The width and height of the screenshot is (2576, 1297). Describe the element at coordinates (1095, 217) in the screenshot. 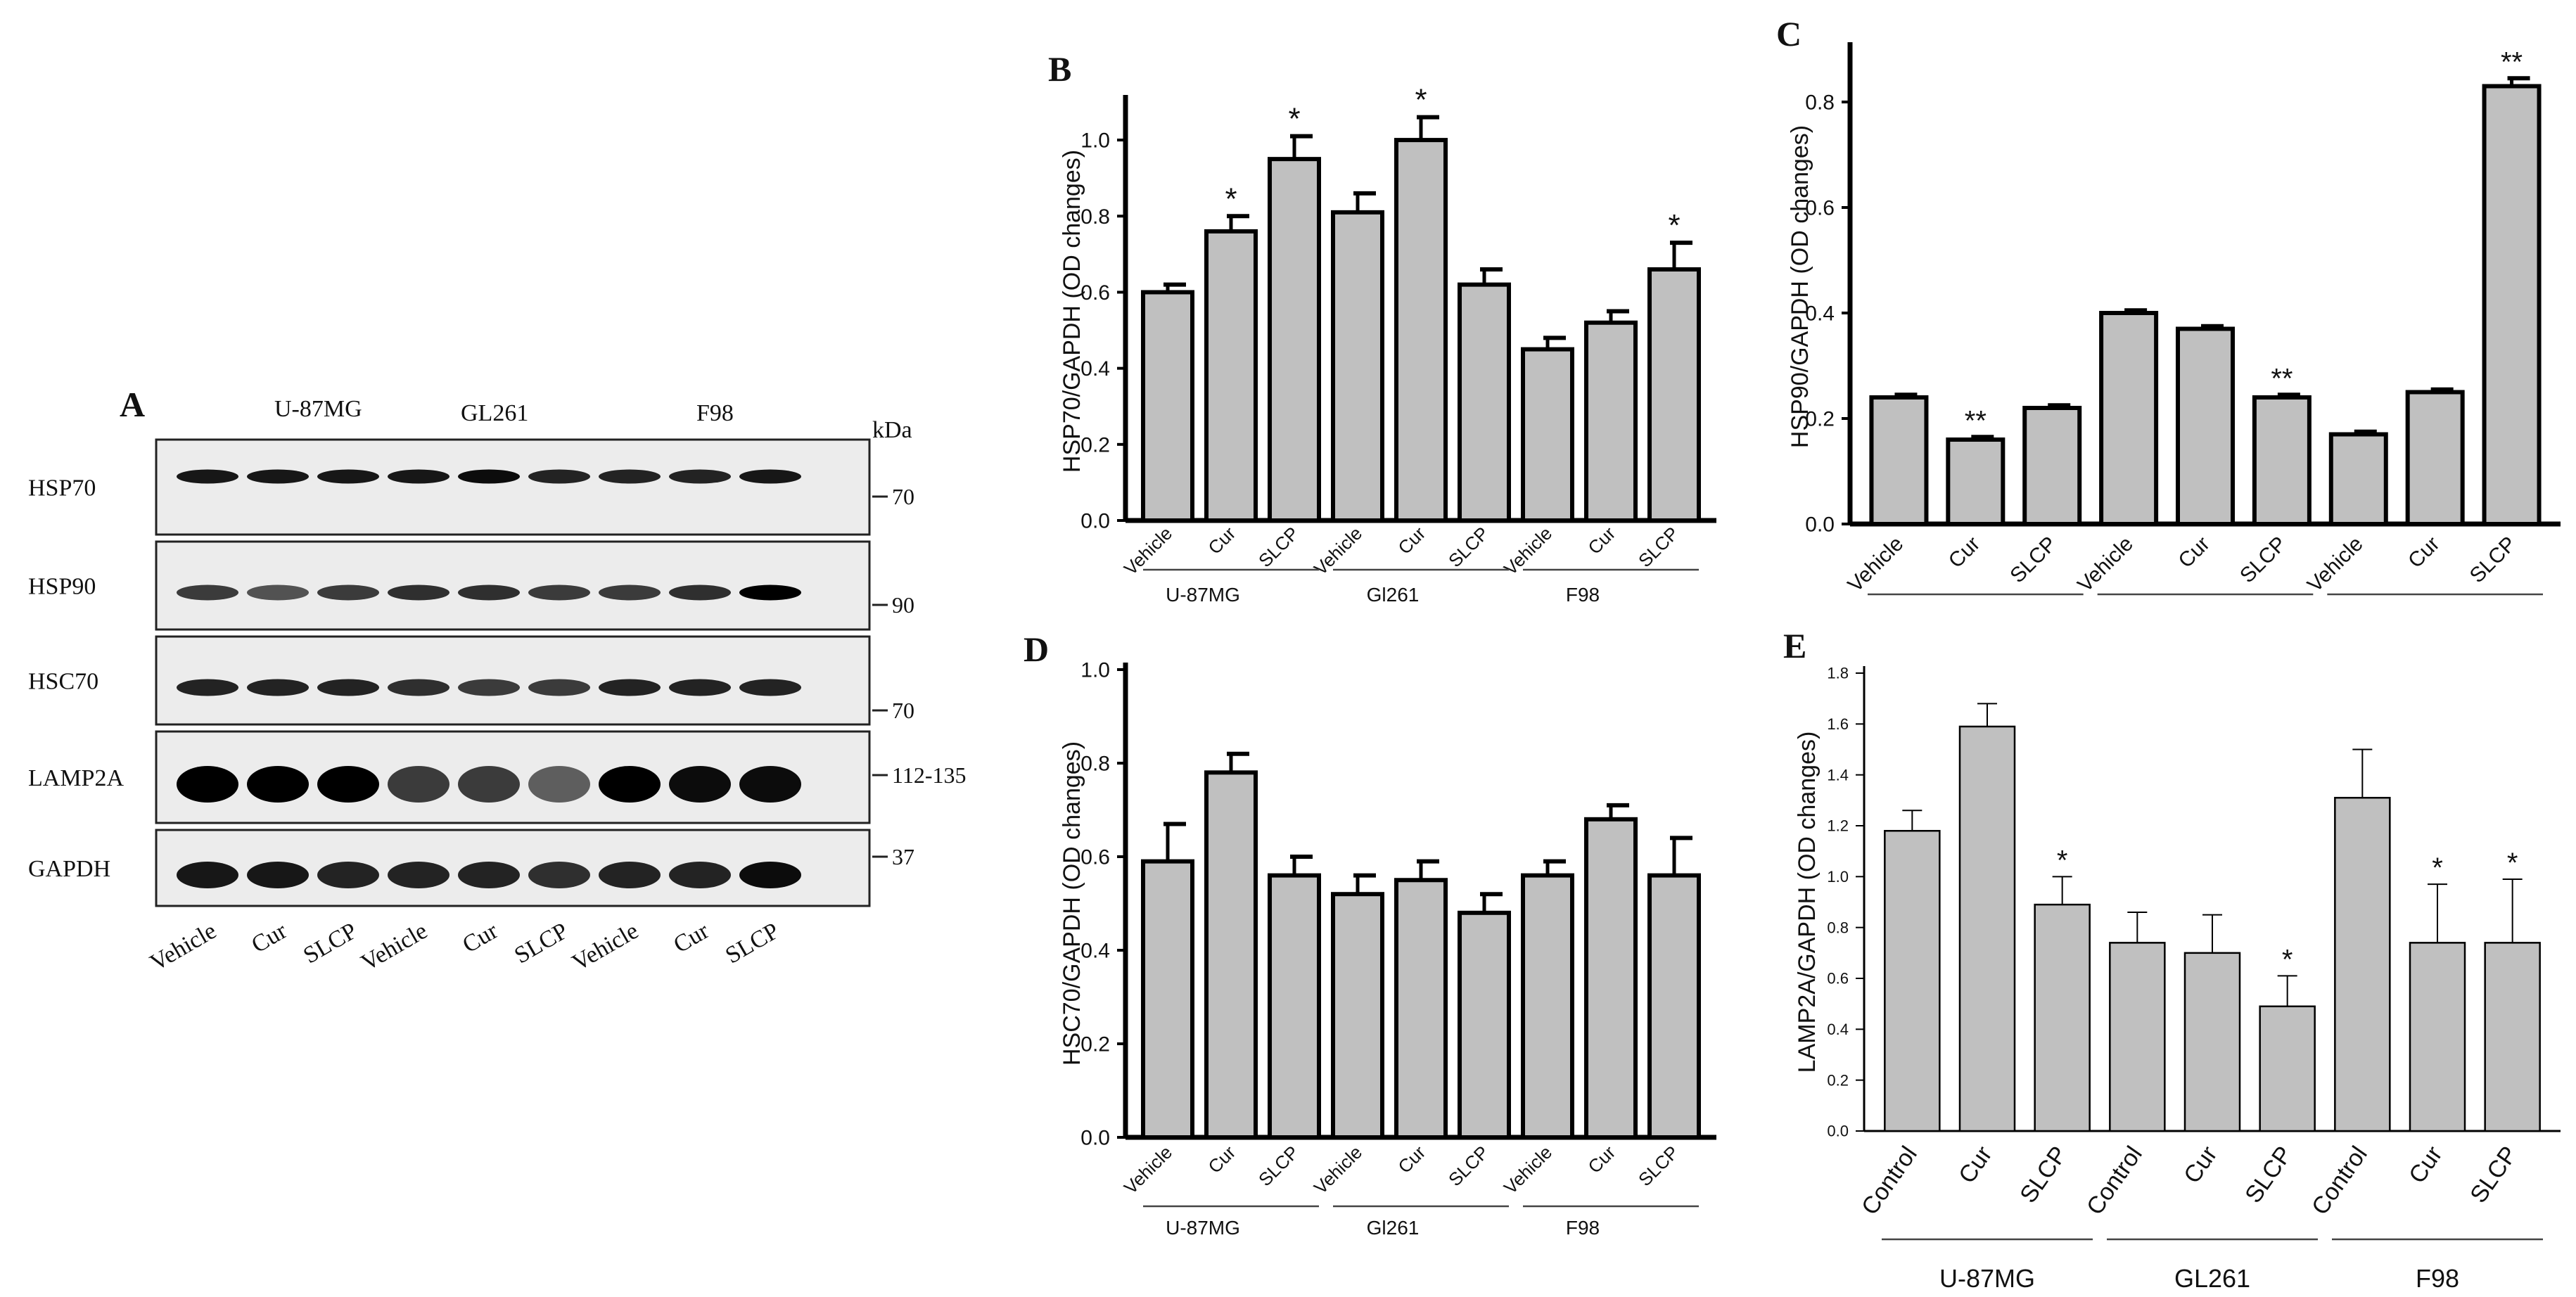

I see `y-tick-label: 0.8` at that location.